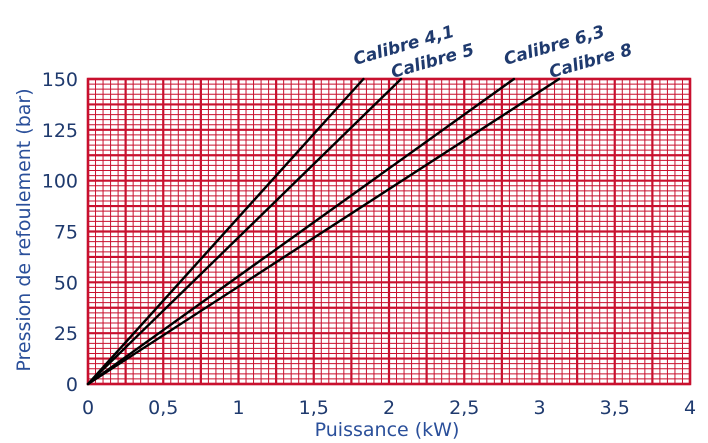 This screenshot has width=708, height=443. I want to click on x-tick-label: 1, so click(238, 408).